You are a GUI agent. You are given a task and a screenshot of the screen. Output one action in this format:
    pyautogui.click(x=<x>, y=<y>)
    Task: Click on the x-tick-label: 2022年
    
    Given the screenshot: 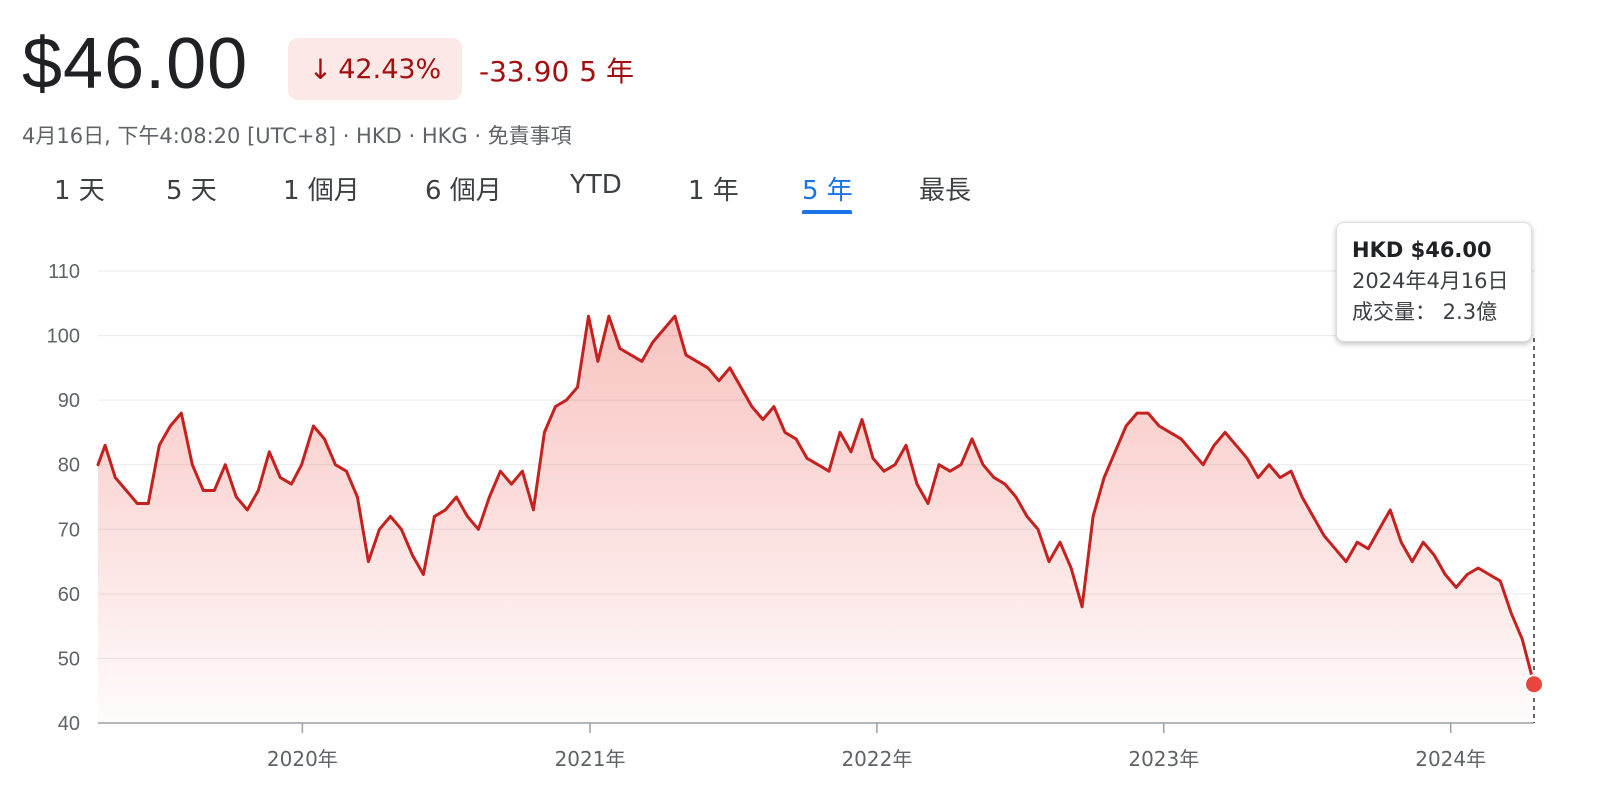 What is the action you would take?
    pyautogui.click(x=876, y=759)
    